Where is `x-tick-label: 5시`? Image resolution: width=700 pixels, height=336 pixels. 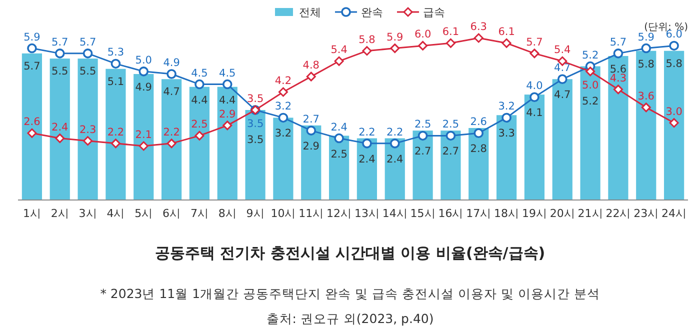
x-tick-label: 5시 is located at coordinates (143, 213).